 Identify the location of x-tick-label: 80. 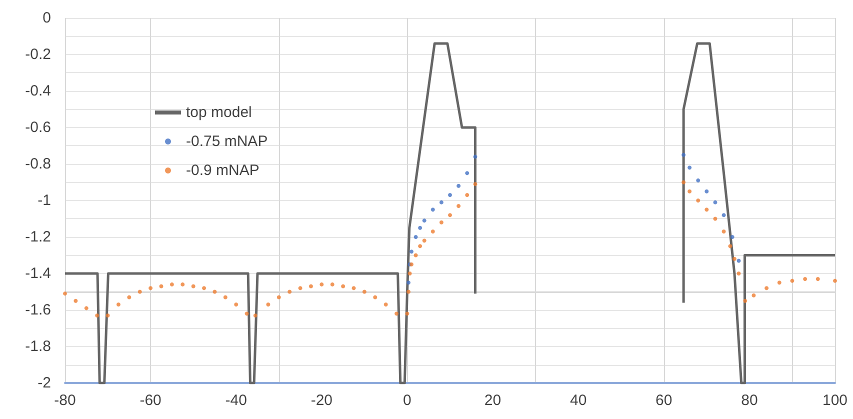
(749, 400).